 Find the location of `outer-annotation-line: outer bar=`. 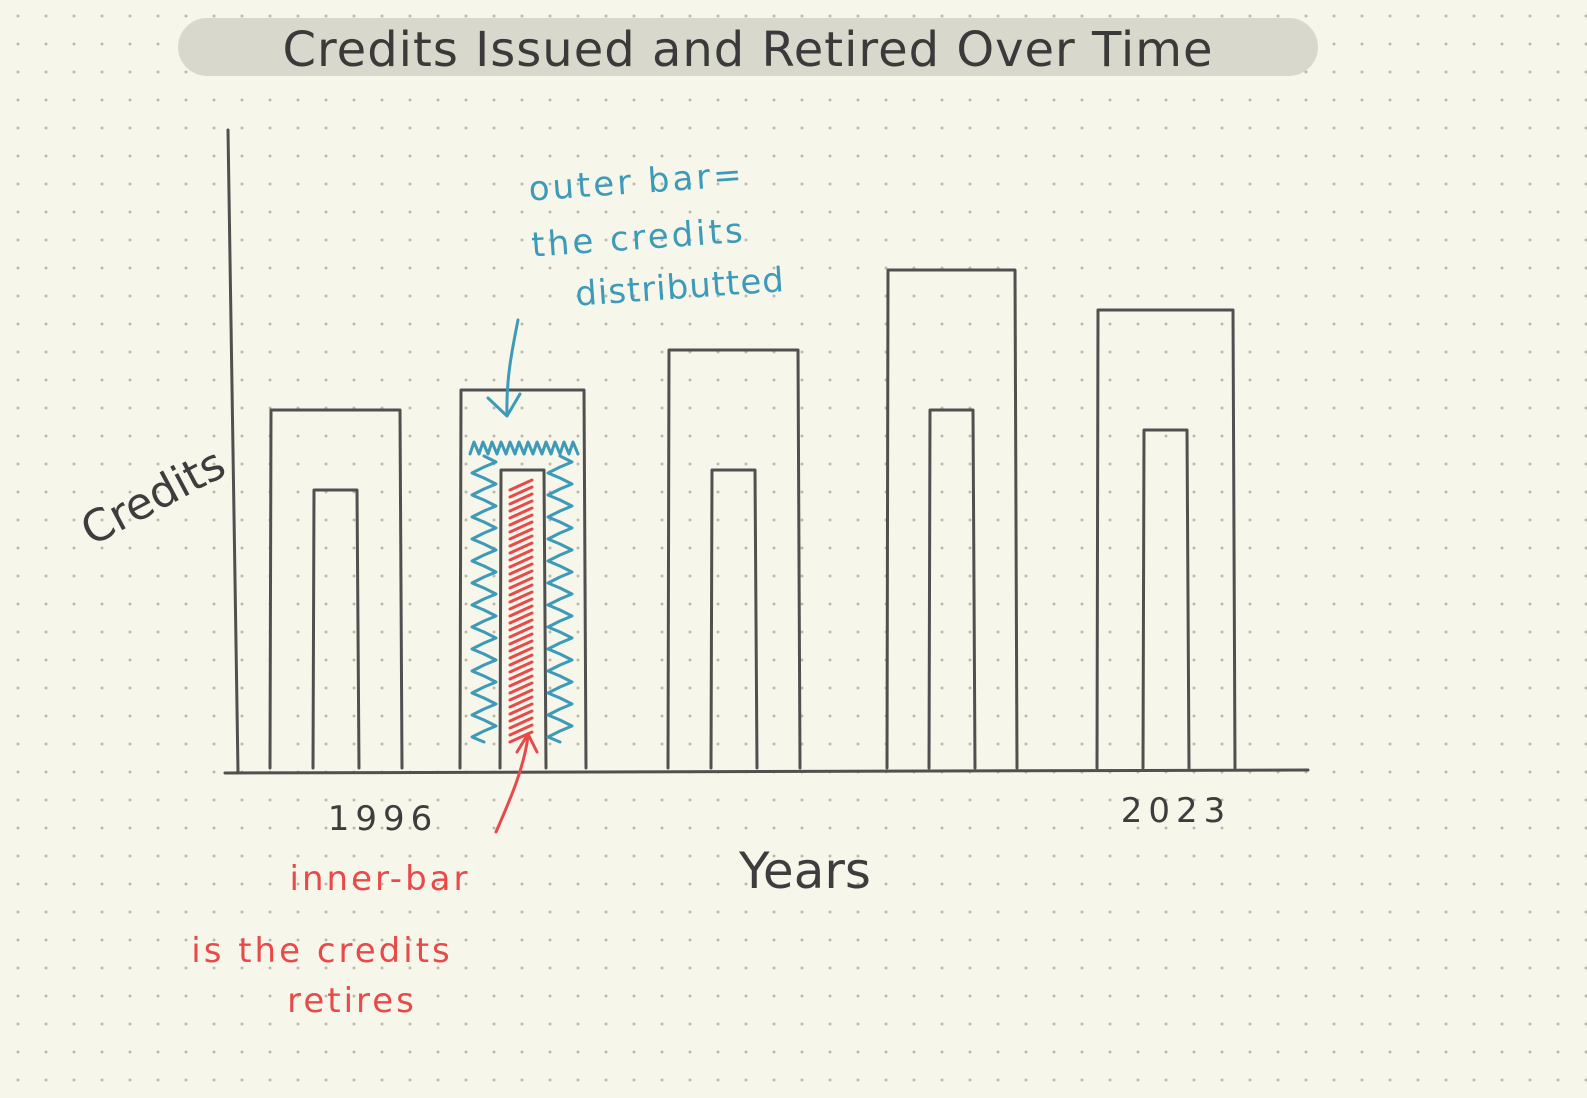

outer-annotation-line: outer bar= is located at coordinates (636, 182).